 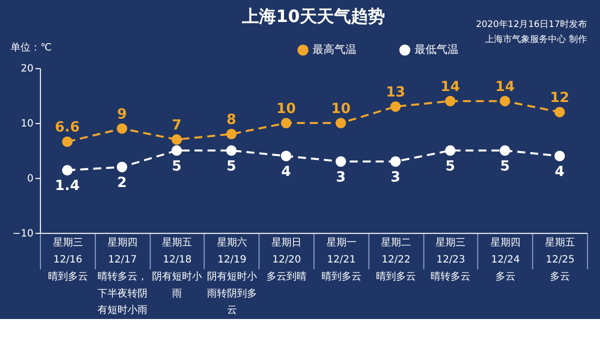 I want to click on legend-label: 最低气温, so click(x=436, y=49).